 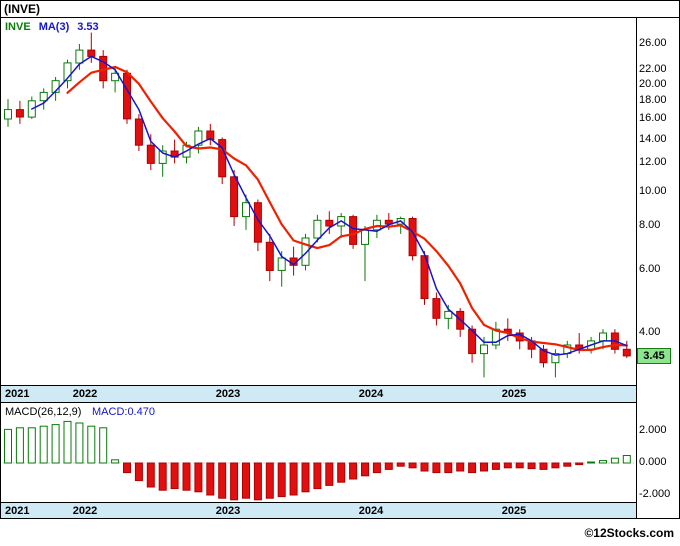 What do you see at coordinates (653, 43) in the screenshot?
I see `price-axis-label: 26.00` at bounding box center [653, 43].